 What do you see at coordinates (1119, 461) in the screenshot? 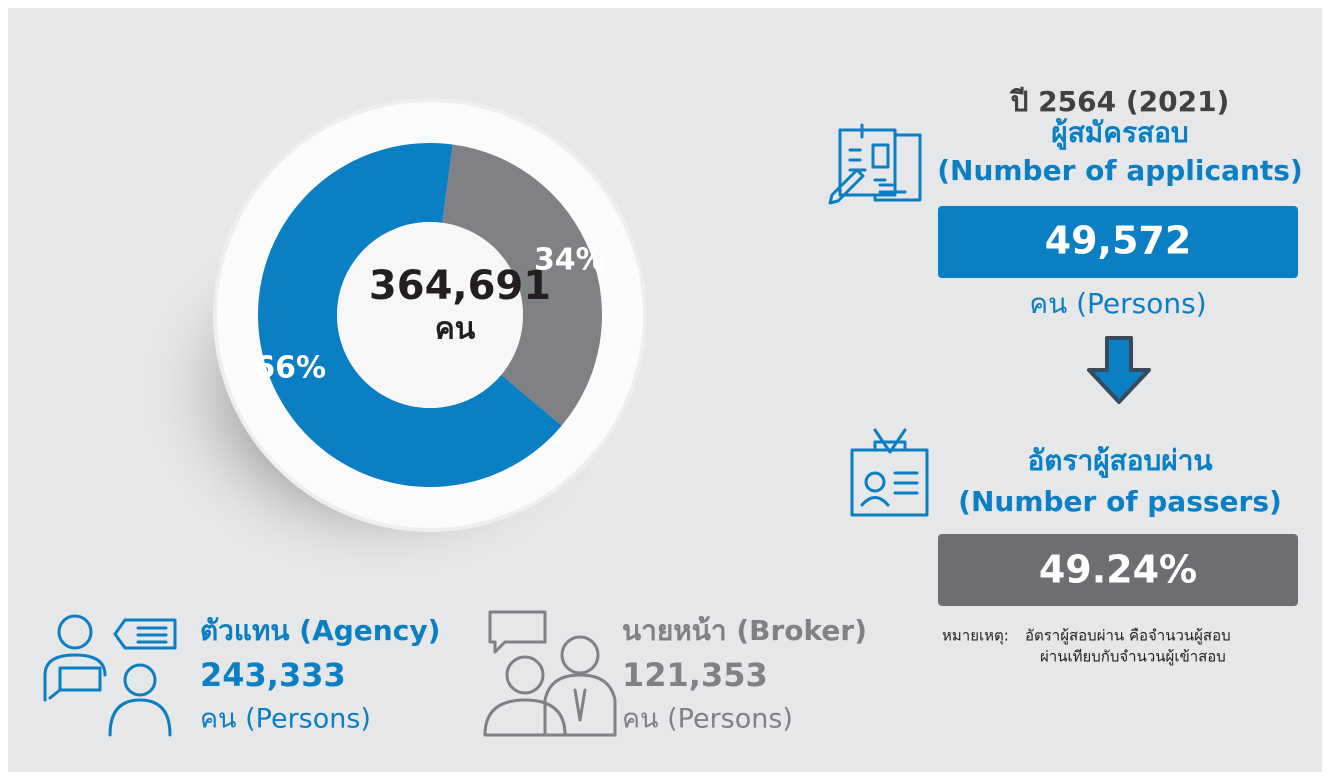
I see `passers-title: อัตราผู้สอบผ่าน` at bounding box center [1119, 461].